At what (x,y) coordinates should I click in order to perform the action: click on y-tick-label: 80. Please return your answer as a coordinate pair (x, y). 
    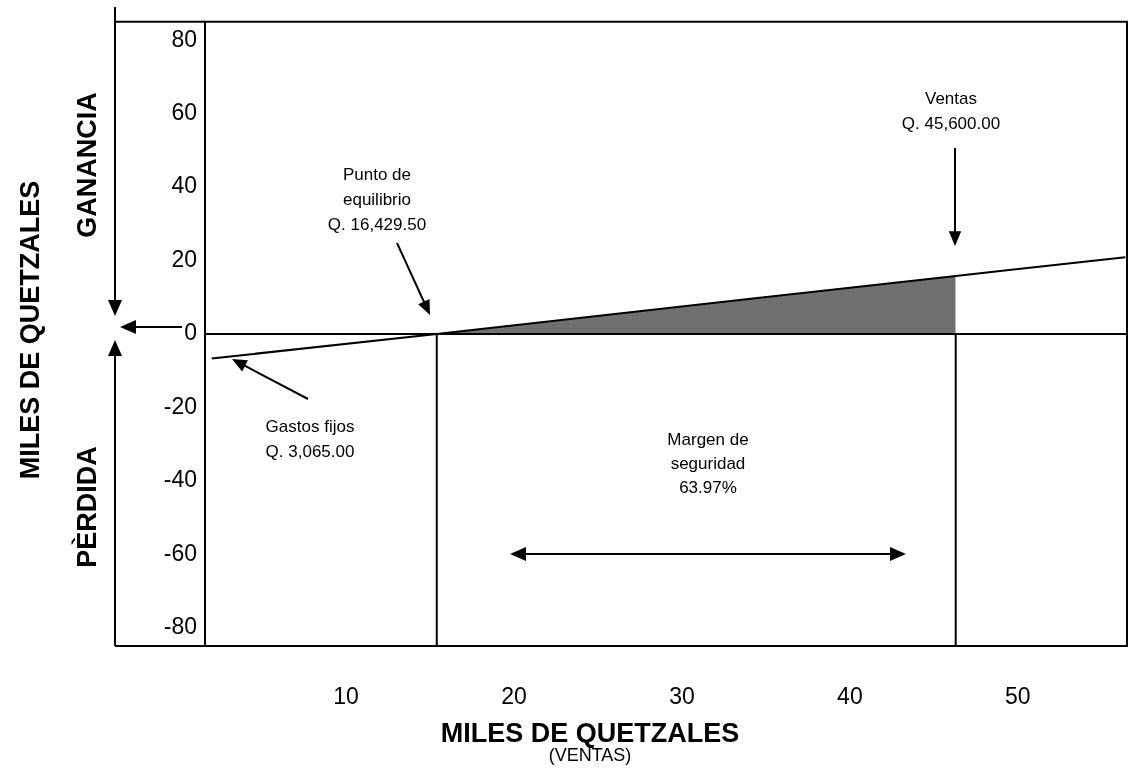
    Looking at the image, I should click on (184, 38).